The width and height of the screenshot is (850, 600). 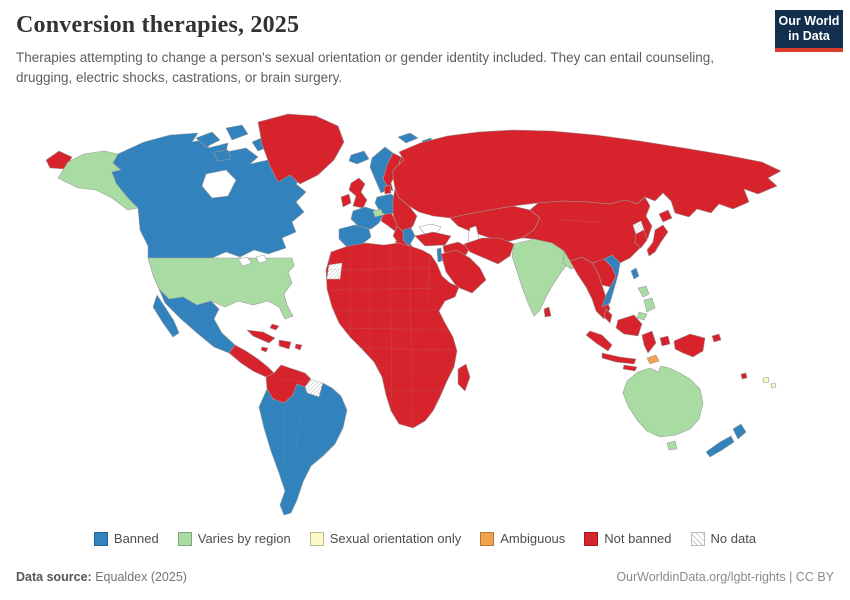 What do you see at coordinates (809, 21) in the screenshot?
I see `owid-logo-line1: Our World` at bounding box center [809, 21].